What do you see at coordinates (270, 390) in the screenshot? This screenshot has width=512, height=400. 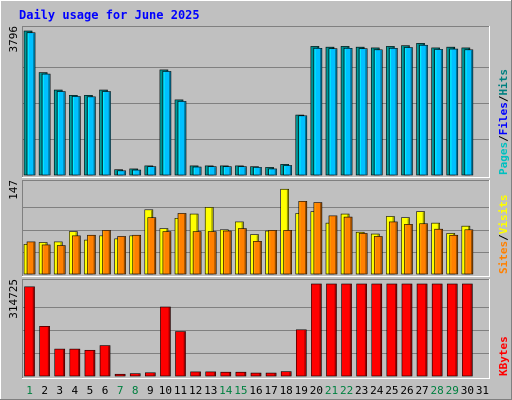 I see `x-tick-label-17: 17` at bounding box center [270, 390].